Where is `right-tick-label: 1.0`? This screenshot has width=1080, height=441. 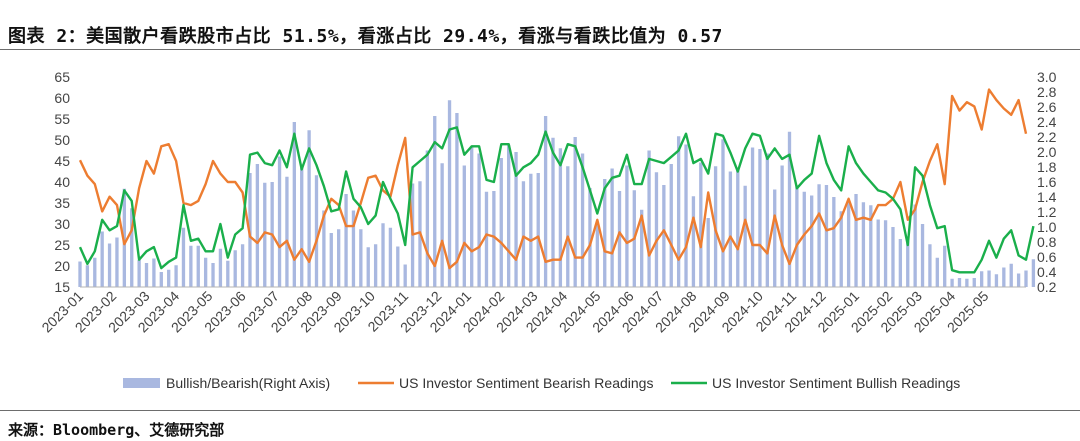 right-tick-label: 1.0 is located at coordinates (1047, 227).